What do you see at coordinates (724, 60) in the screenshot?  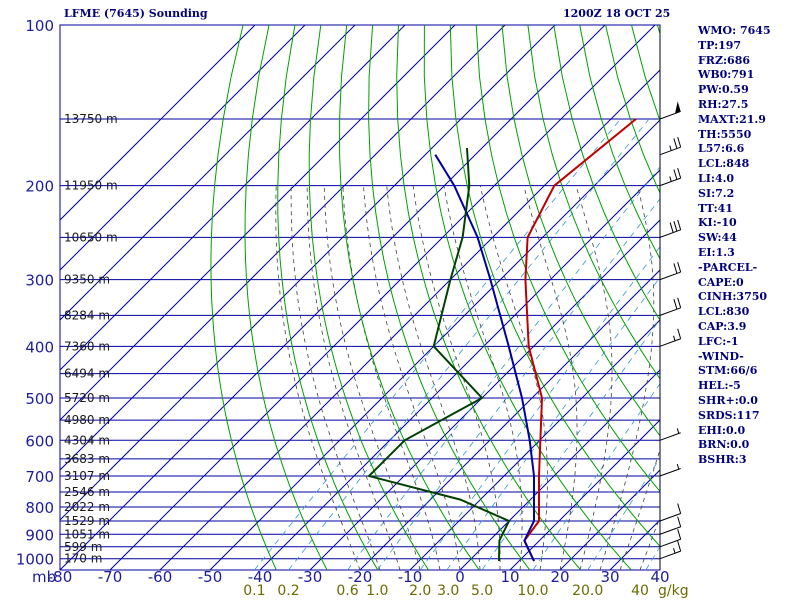 I see `index-item: FRZ:686` at bounding box center [724, 60].